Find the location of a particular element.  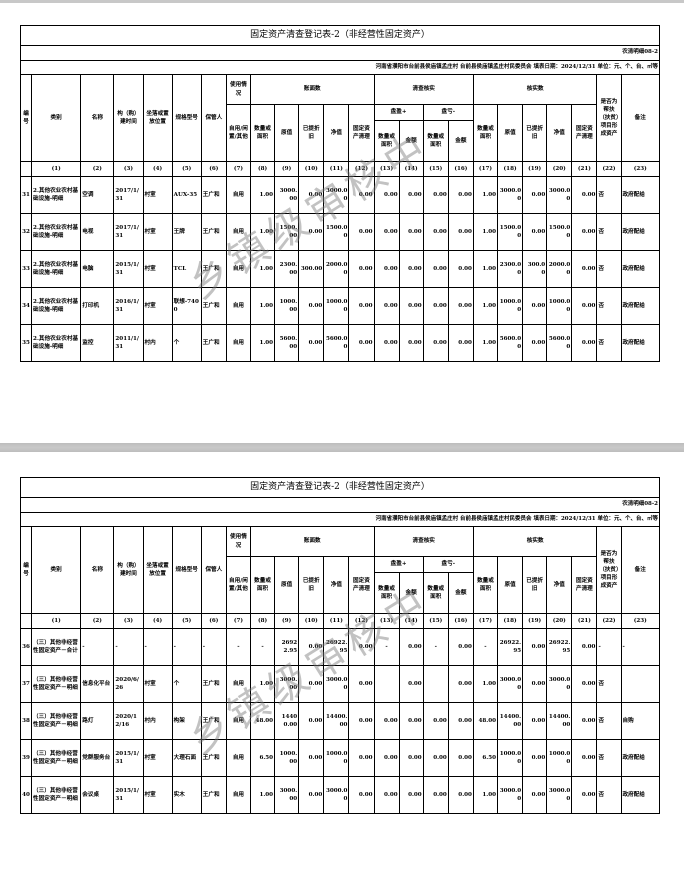

column-index: (16) is located at coordinates (460, 169).